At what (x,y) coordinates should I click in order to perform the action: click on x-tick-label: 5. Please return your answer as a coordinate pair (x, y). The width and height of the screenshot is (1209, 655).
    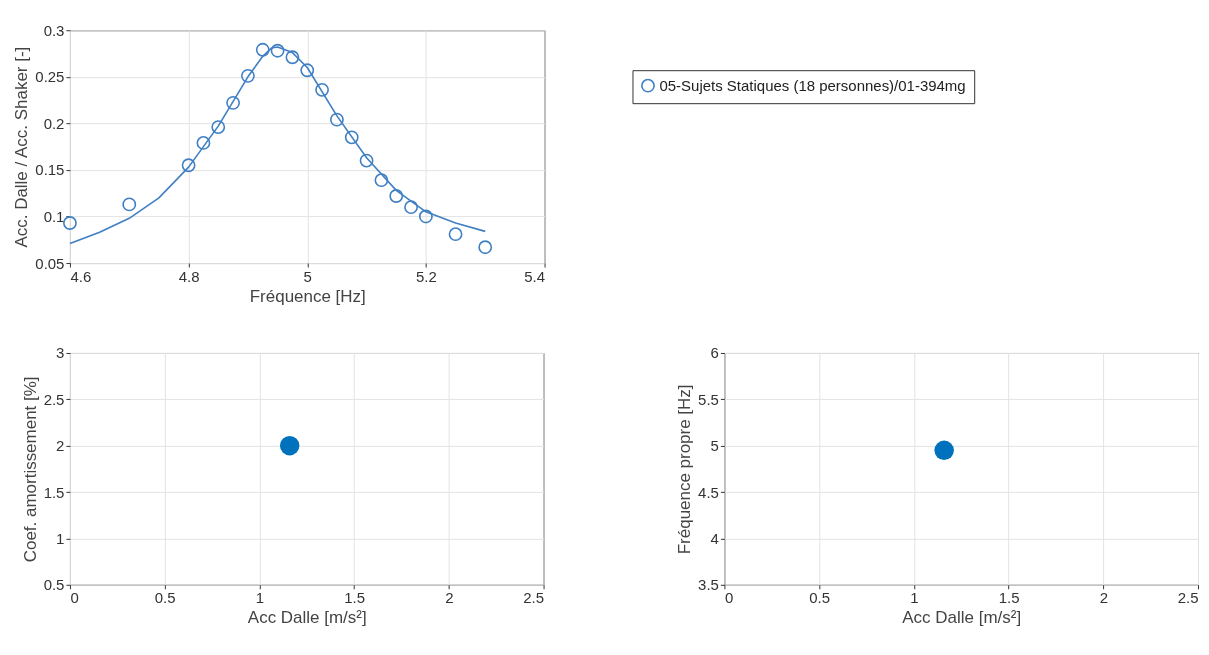
    Looking at the image, I should click on (307, 276).